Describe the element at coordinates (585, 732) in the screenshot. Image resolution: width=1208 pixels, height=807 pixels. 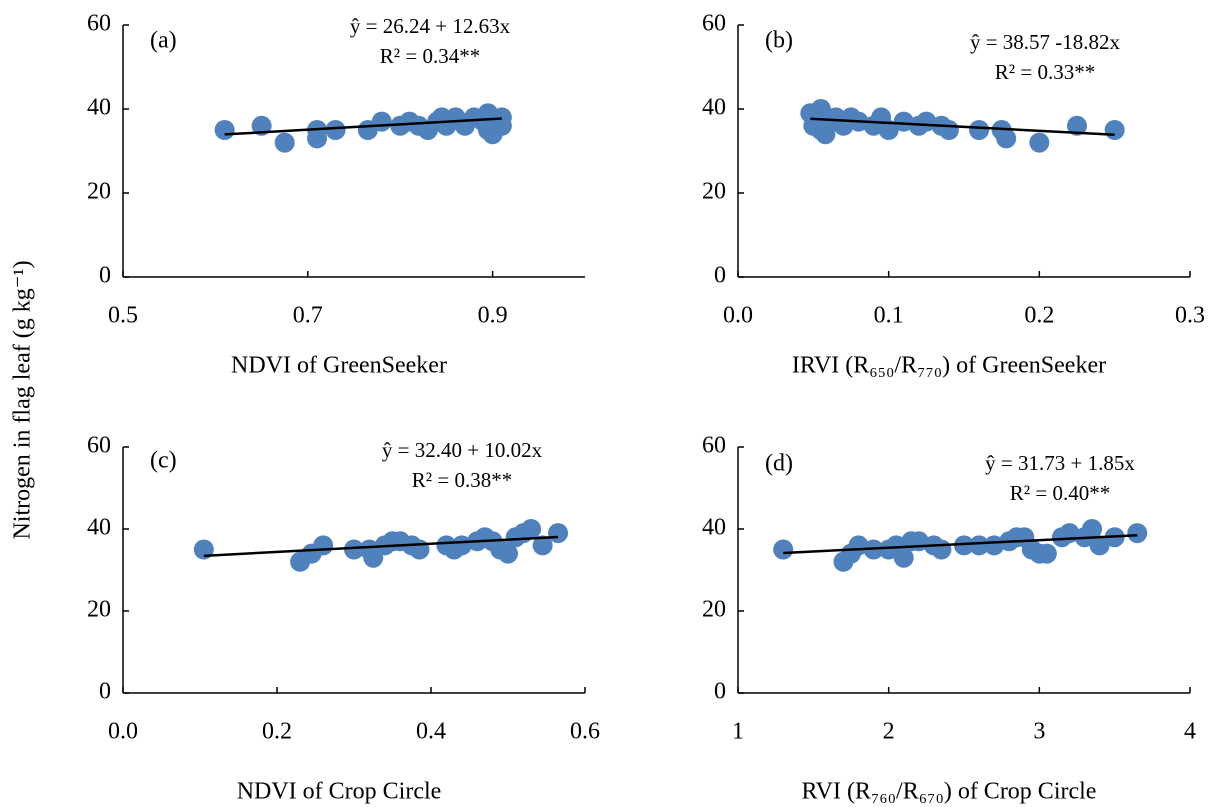
I see `x-tick-label: 0.6` at that location.